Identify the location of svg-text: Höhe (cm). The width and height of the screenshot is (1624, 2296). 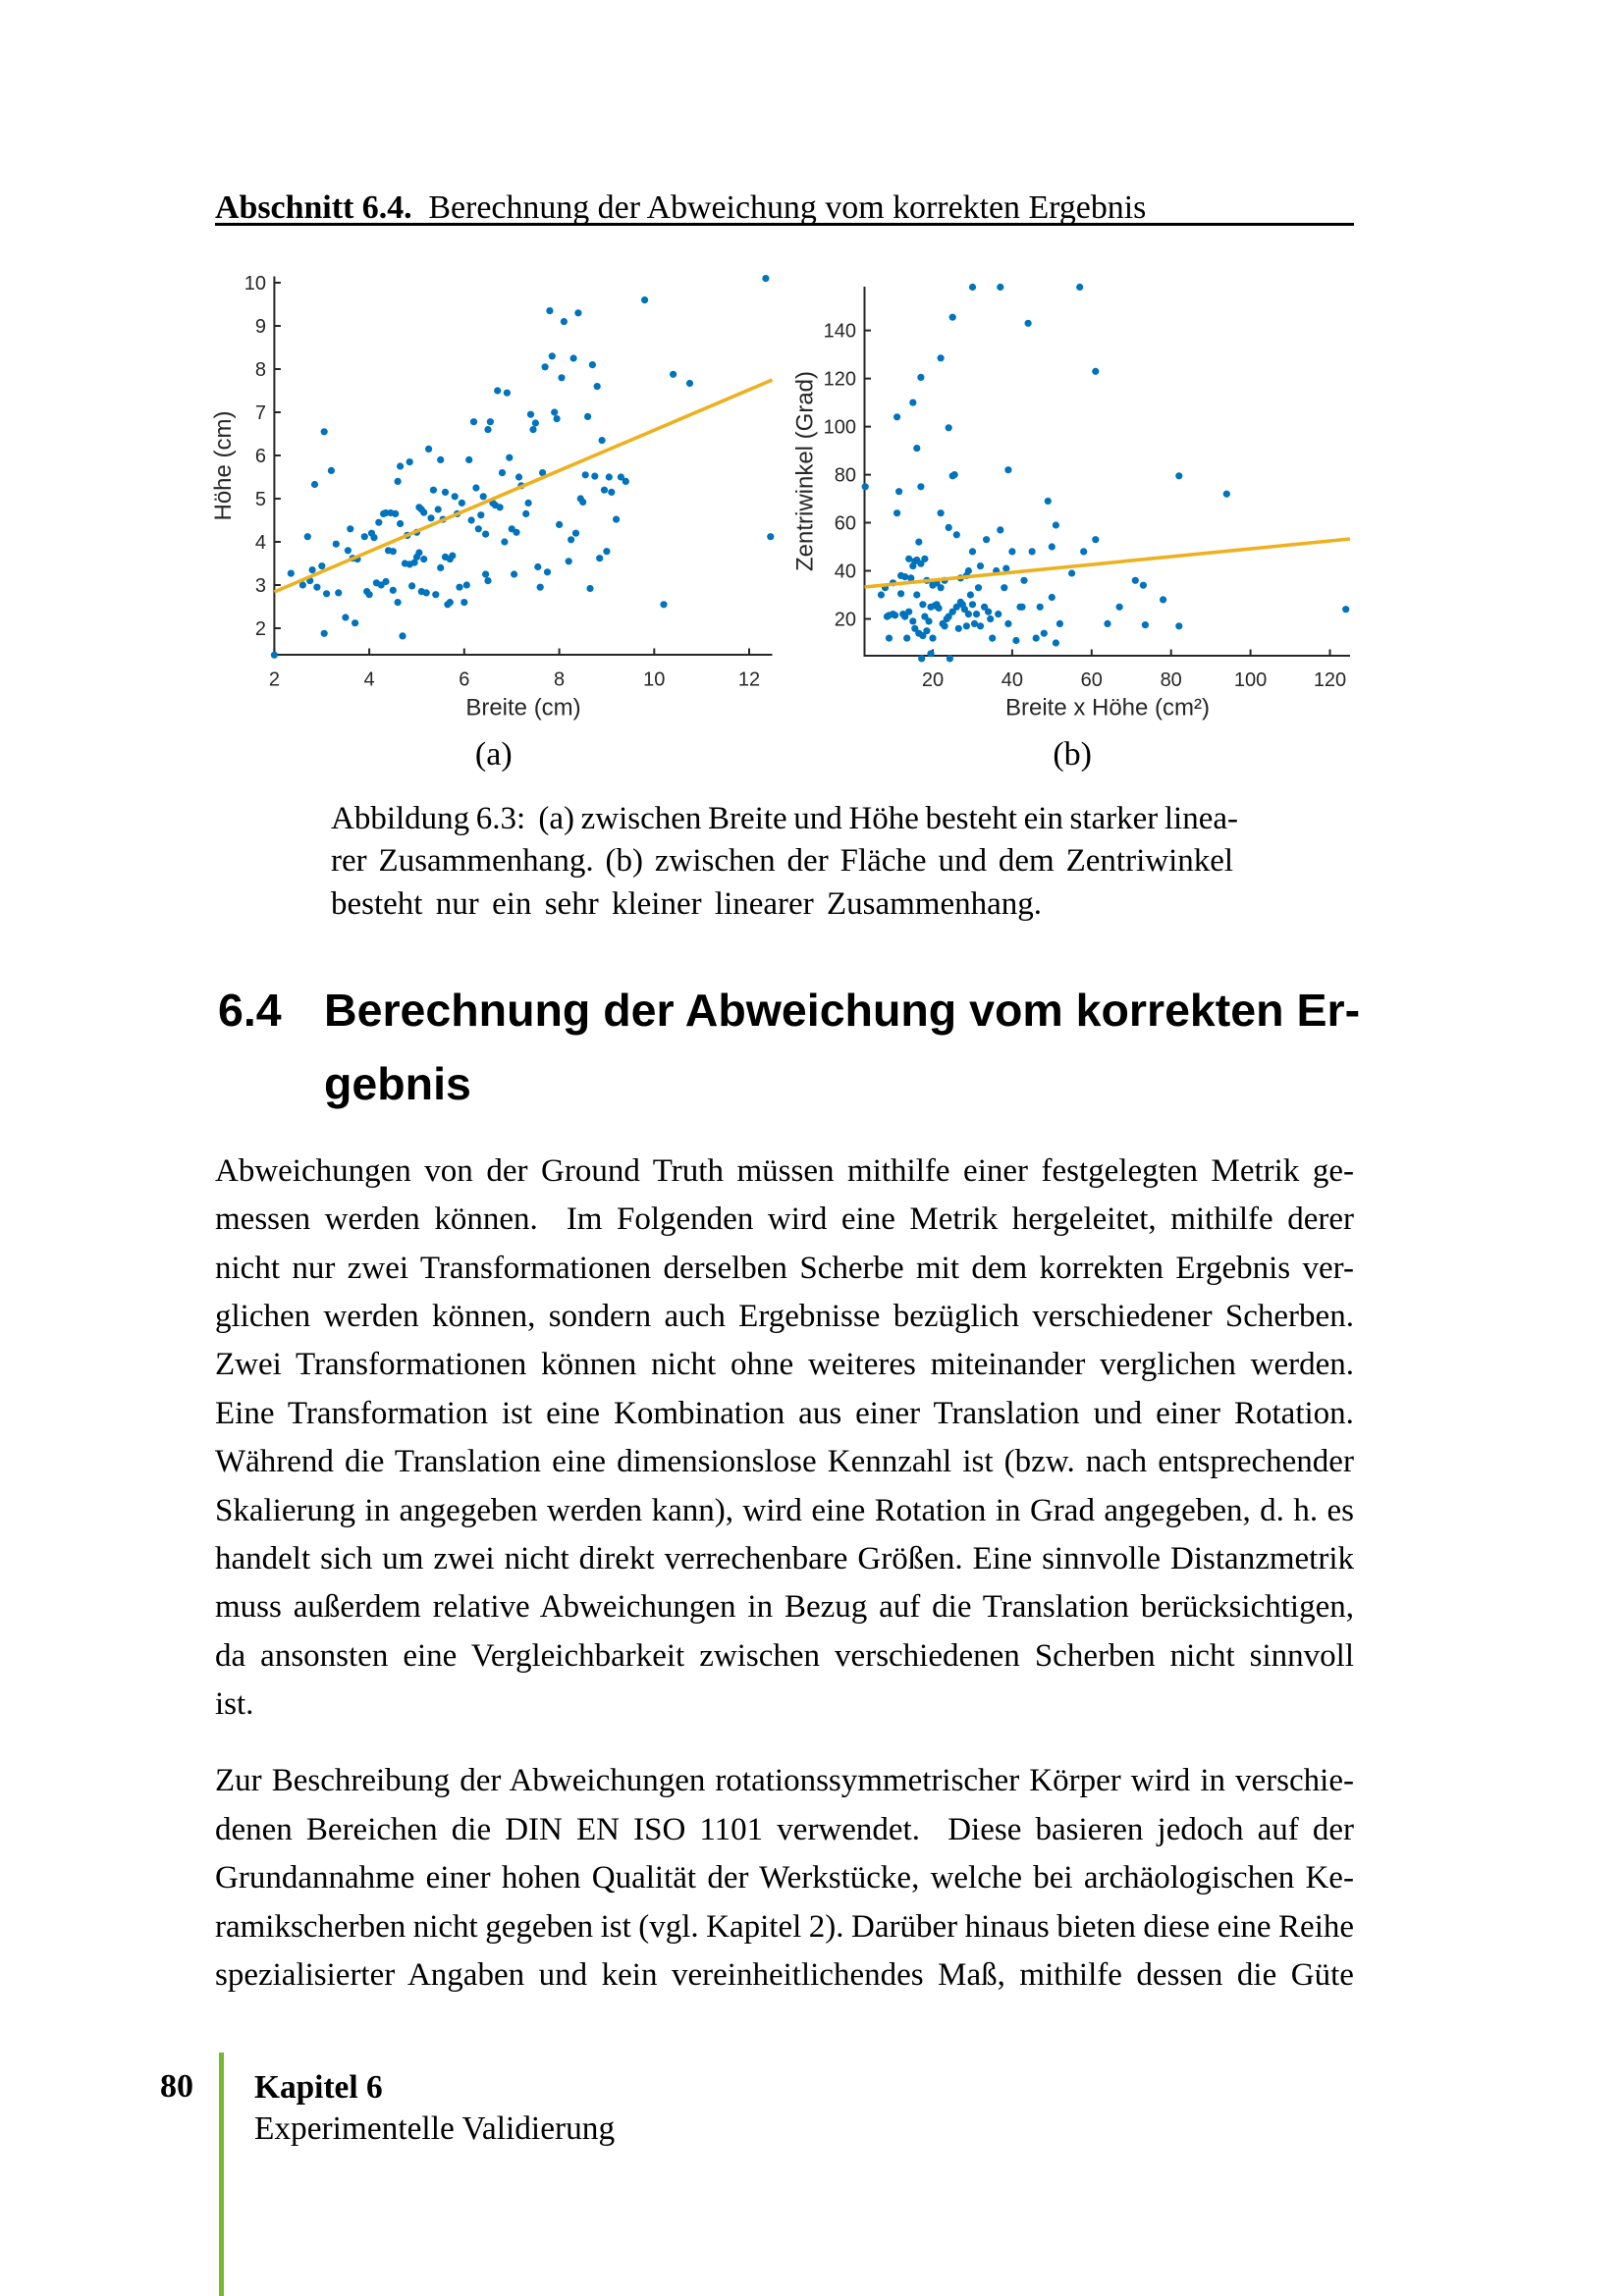
(223, 465).